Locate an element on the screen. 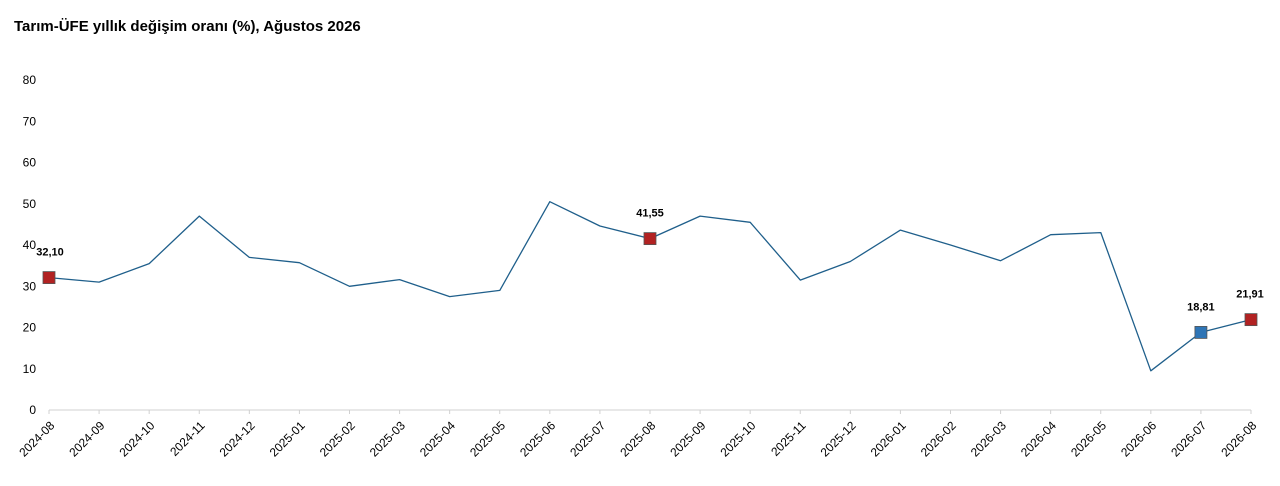  y-tick-label: 10 is located at coordinates (30, 369).